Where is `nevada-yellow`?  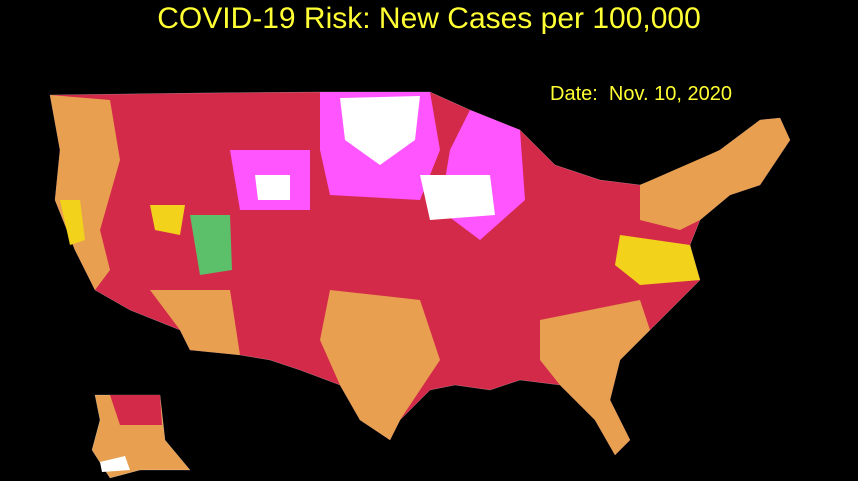
nevada-yellow is located at coordinates (167, 220).